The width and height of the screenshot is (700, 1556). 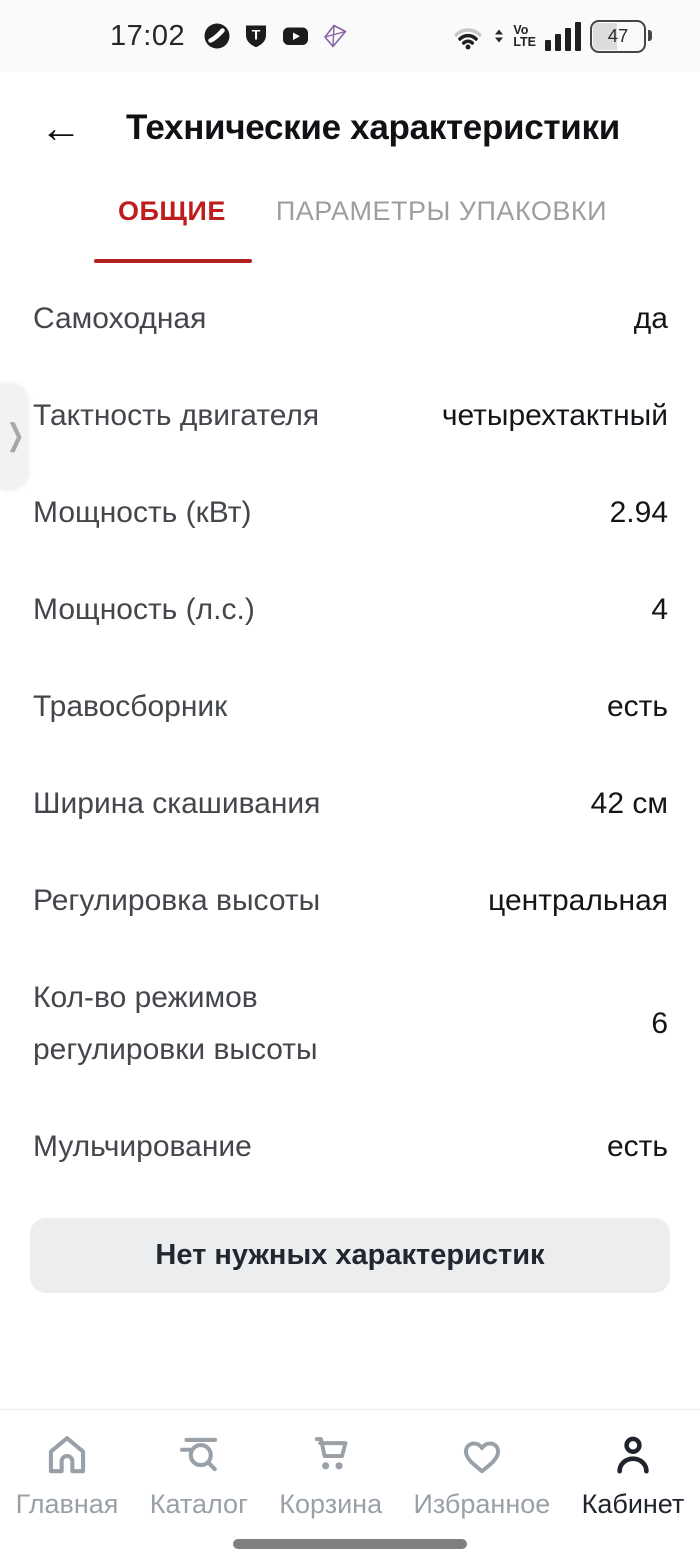 I want to click on nav-item-home: Главная, so click(x=67, y=1475).